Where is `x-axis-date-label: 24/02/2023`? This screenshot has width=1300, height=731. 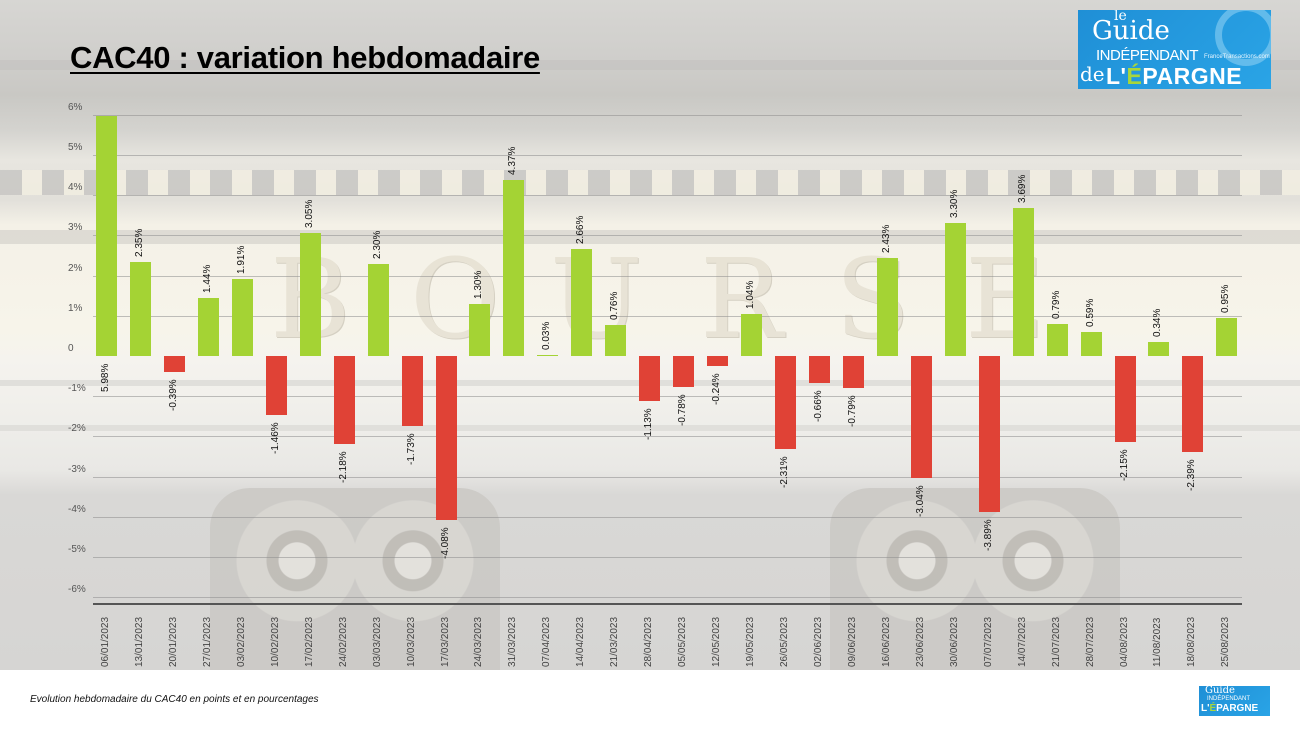 x-axis-date-label: 24/02/2023 is located at coordinates (343, 641).